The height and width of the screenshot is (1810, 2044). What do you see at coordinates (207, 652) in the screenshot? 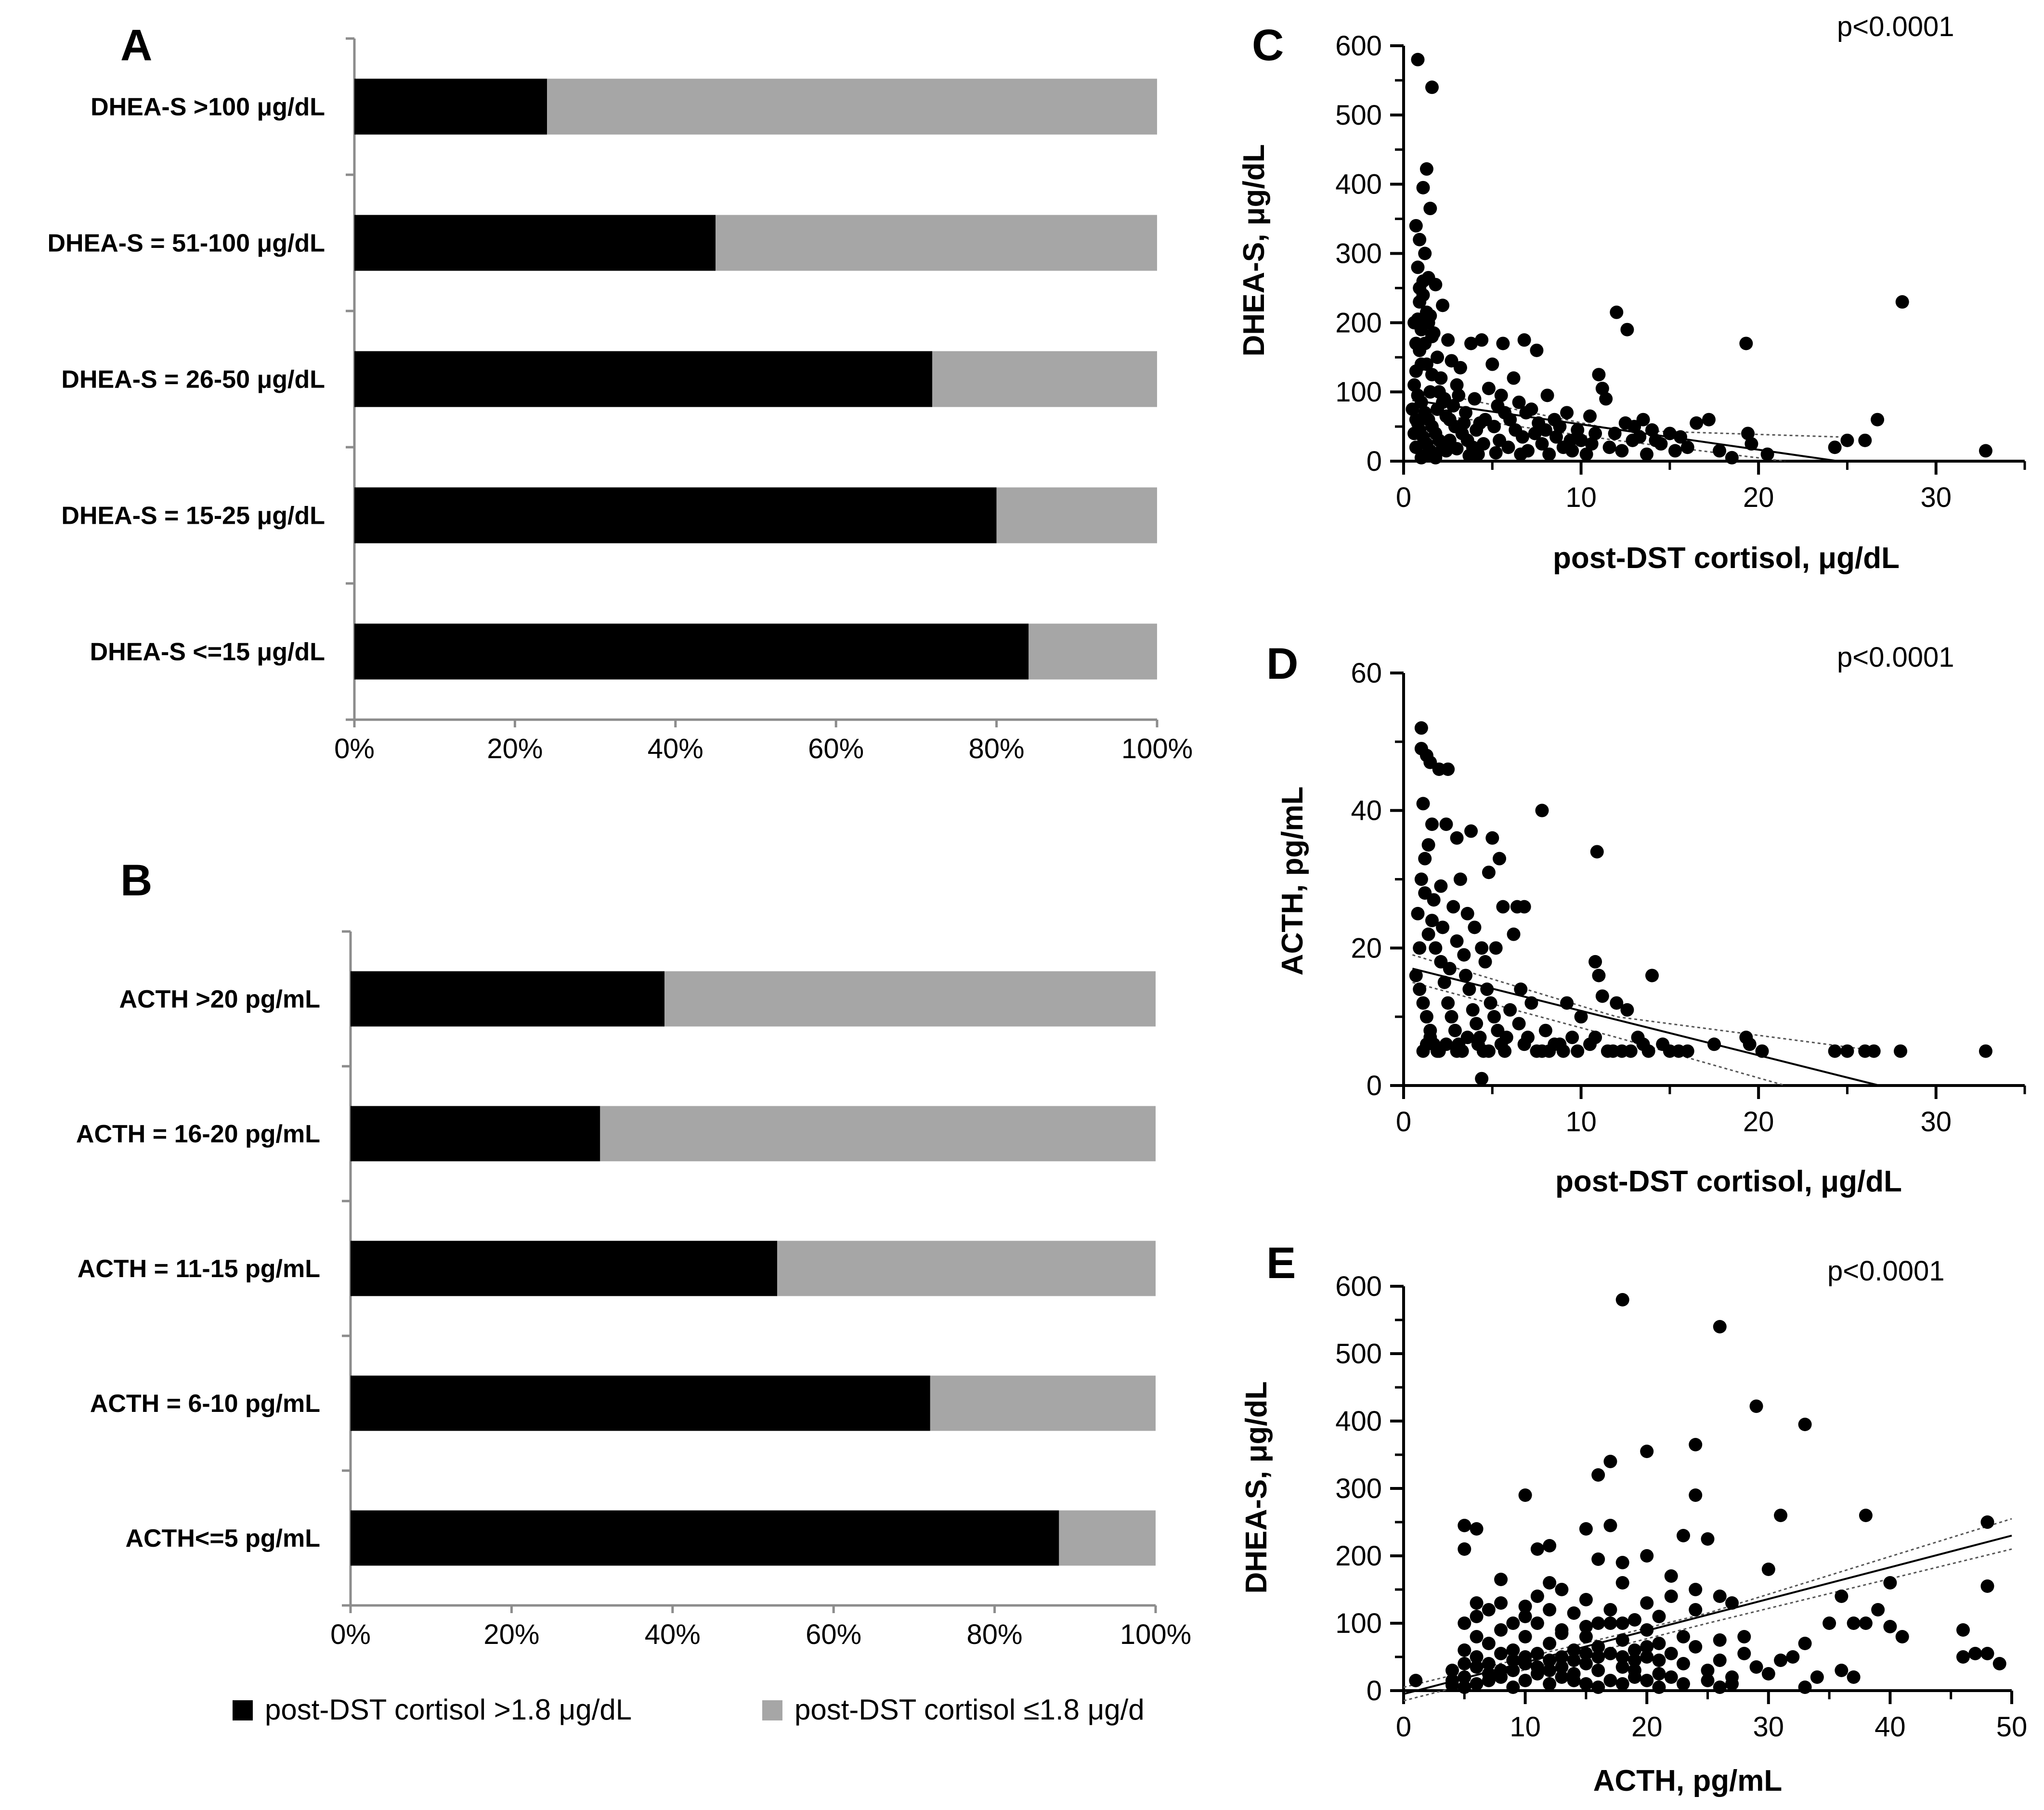
I see `category-label: DHEA-S <=15 μg/dL` at bounding box center [207, 652].